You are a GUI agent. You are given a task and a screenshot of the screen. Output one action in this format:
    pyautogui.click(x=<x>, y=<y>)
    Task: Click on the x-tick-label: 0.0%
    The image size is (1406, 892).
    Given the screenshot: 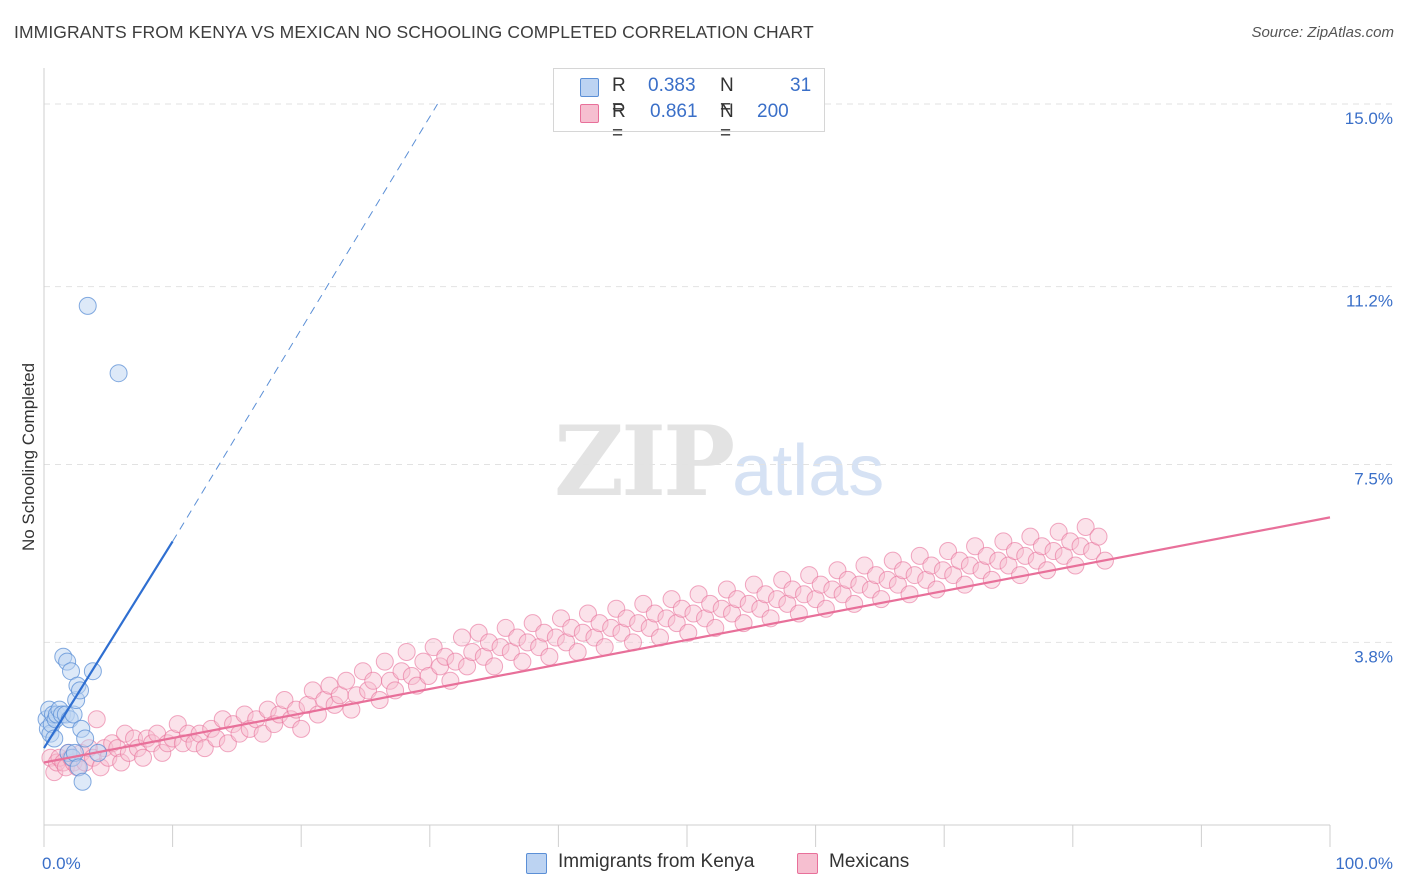 What is the action you would take?
    pyautogui.click(x=61, y=863)
    